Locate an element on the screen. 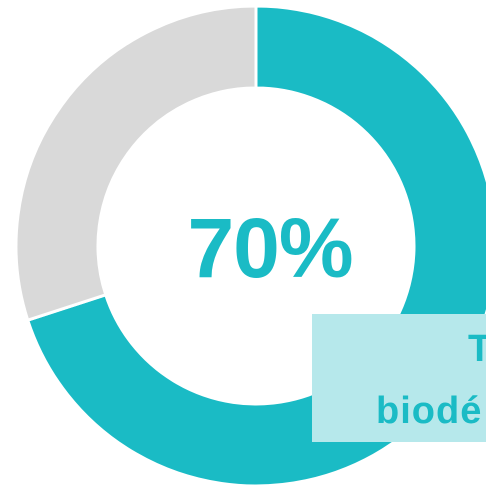  callout-box: T biodé is located at coordinates (399, 378).